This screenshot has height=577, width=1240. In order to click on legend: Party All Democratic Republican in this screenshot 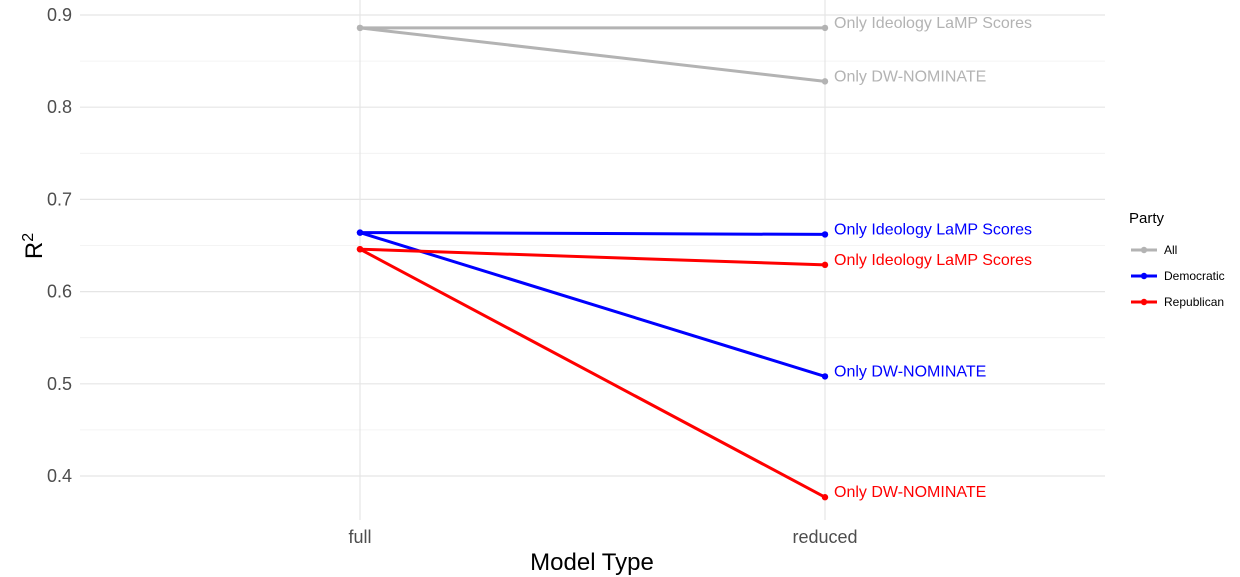, I will do `click(1177, 259)`.